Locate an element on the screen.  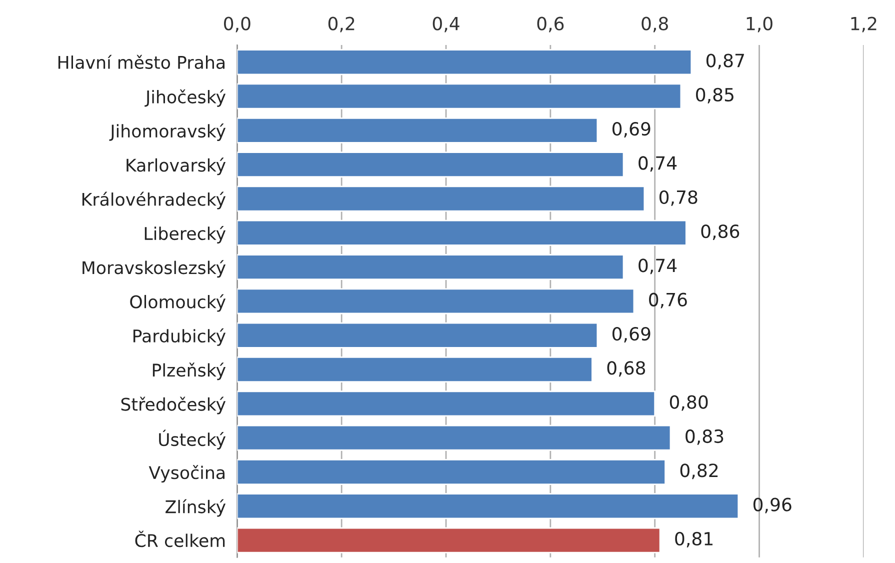
y-tick-label: Plzeňský is located at coordinates (189, 371).